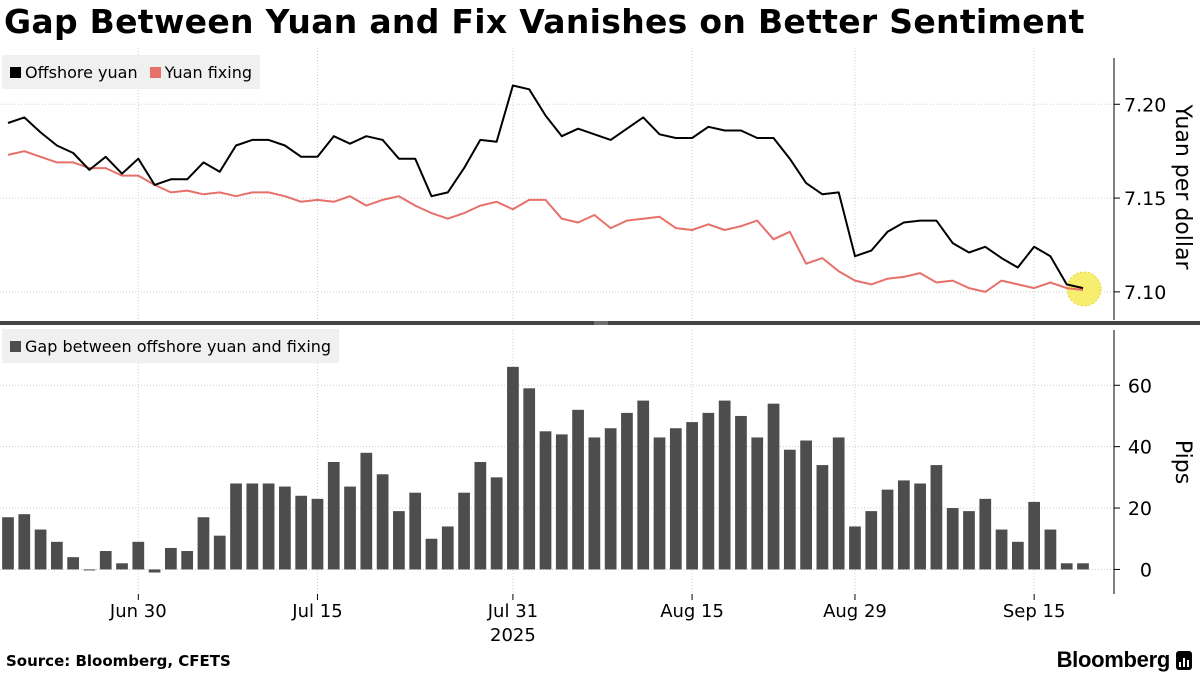  What do you see at coordinates (1034, 611) in the screenshot?
I see `x-tick-label: Sep 15` at bounding box center [1034, 611].